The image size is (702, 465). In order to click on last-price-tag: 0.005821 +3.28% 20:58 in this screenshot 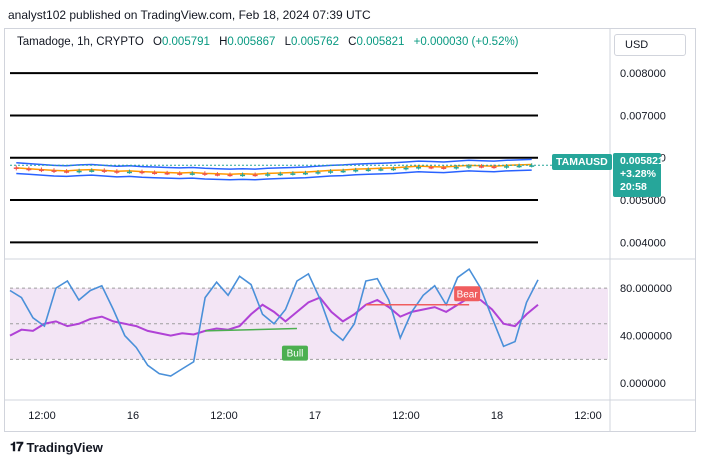, I will do `click(638, 175)`.